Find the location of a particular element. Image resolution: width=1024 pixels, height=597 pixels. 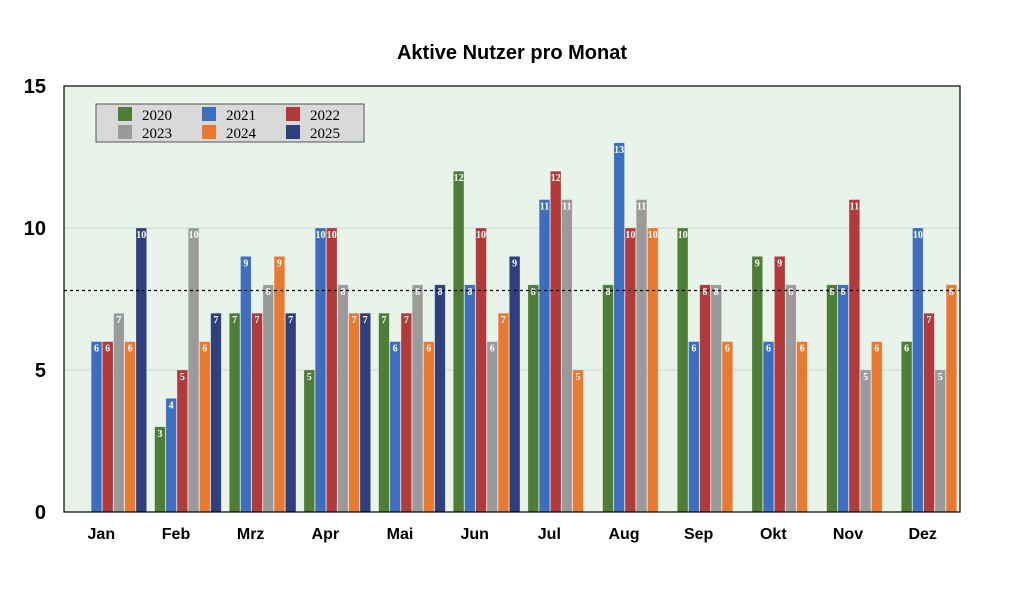

x-tick-label: Feb is located at coordinates (176, 534).